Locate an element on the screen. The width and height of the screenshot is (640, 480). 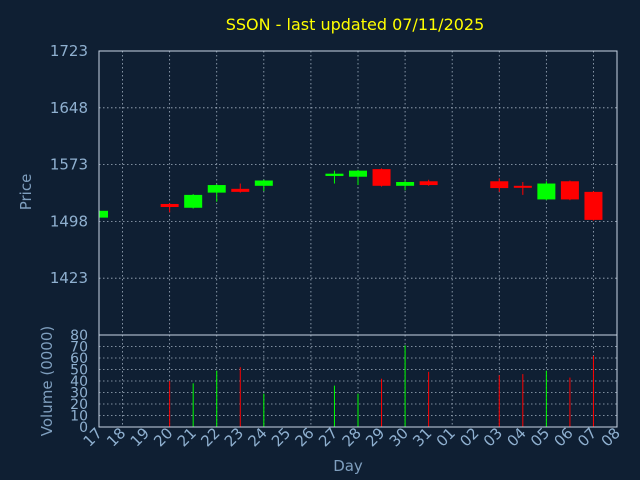
x-tick-label: 30 is located at coordinates (399, 437).